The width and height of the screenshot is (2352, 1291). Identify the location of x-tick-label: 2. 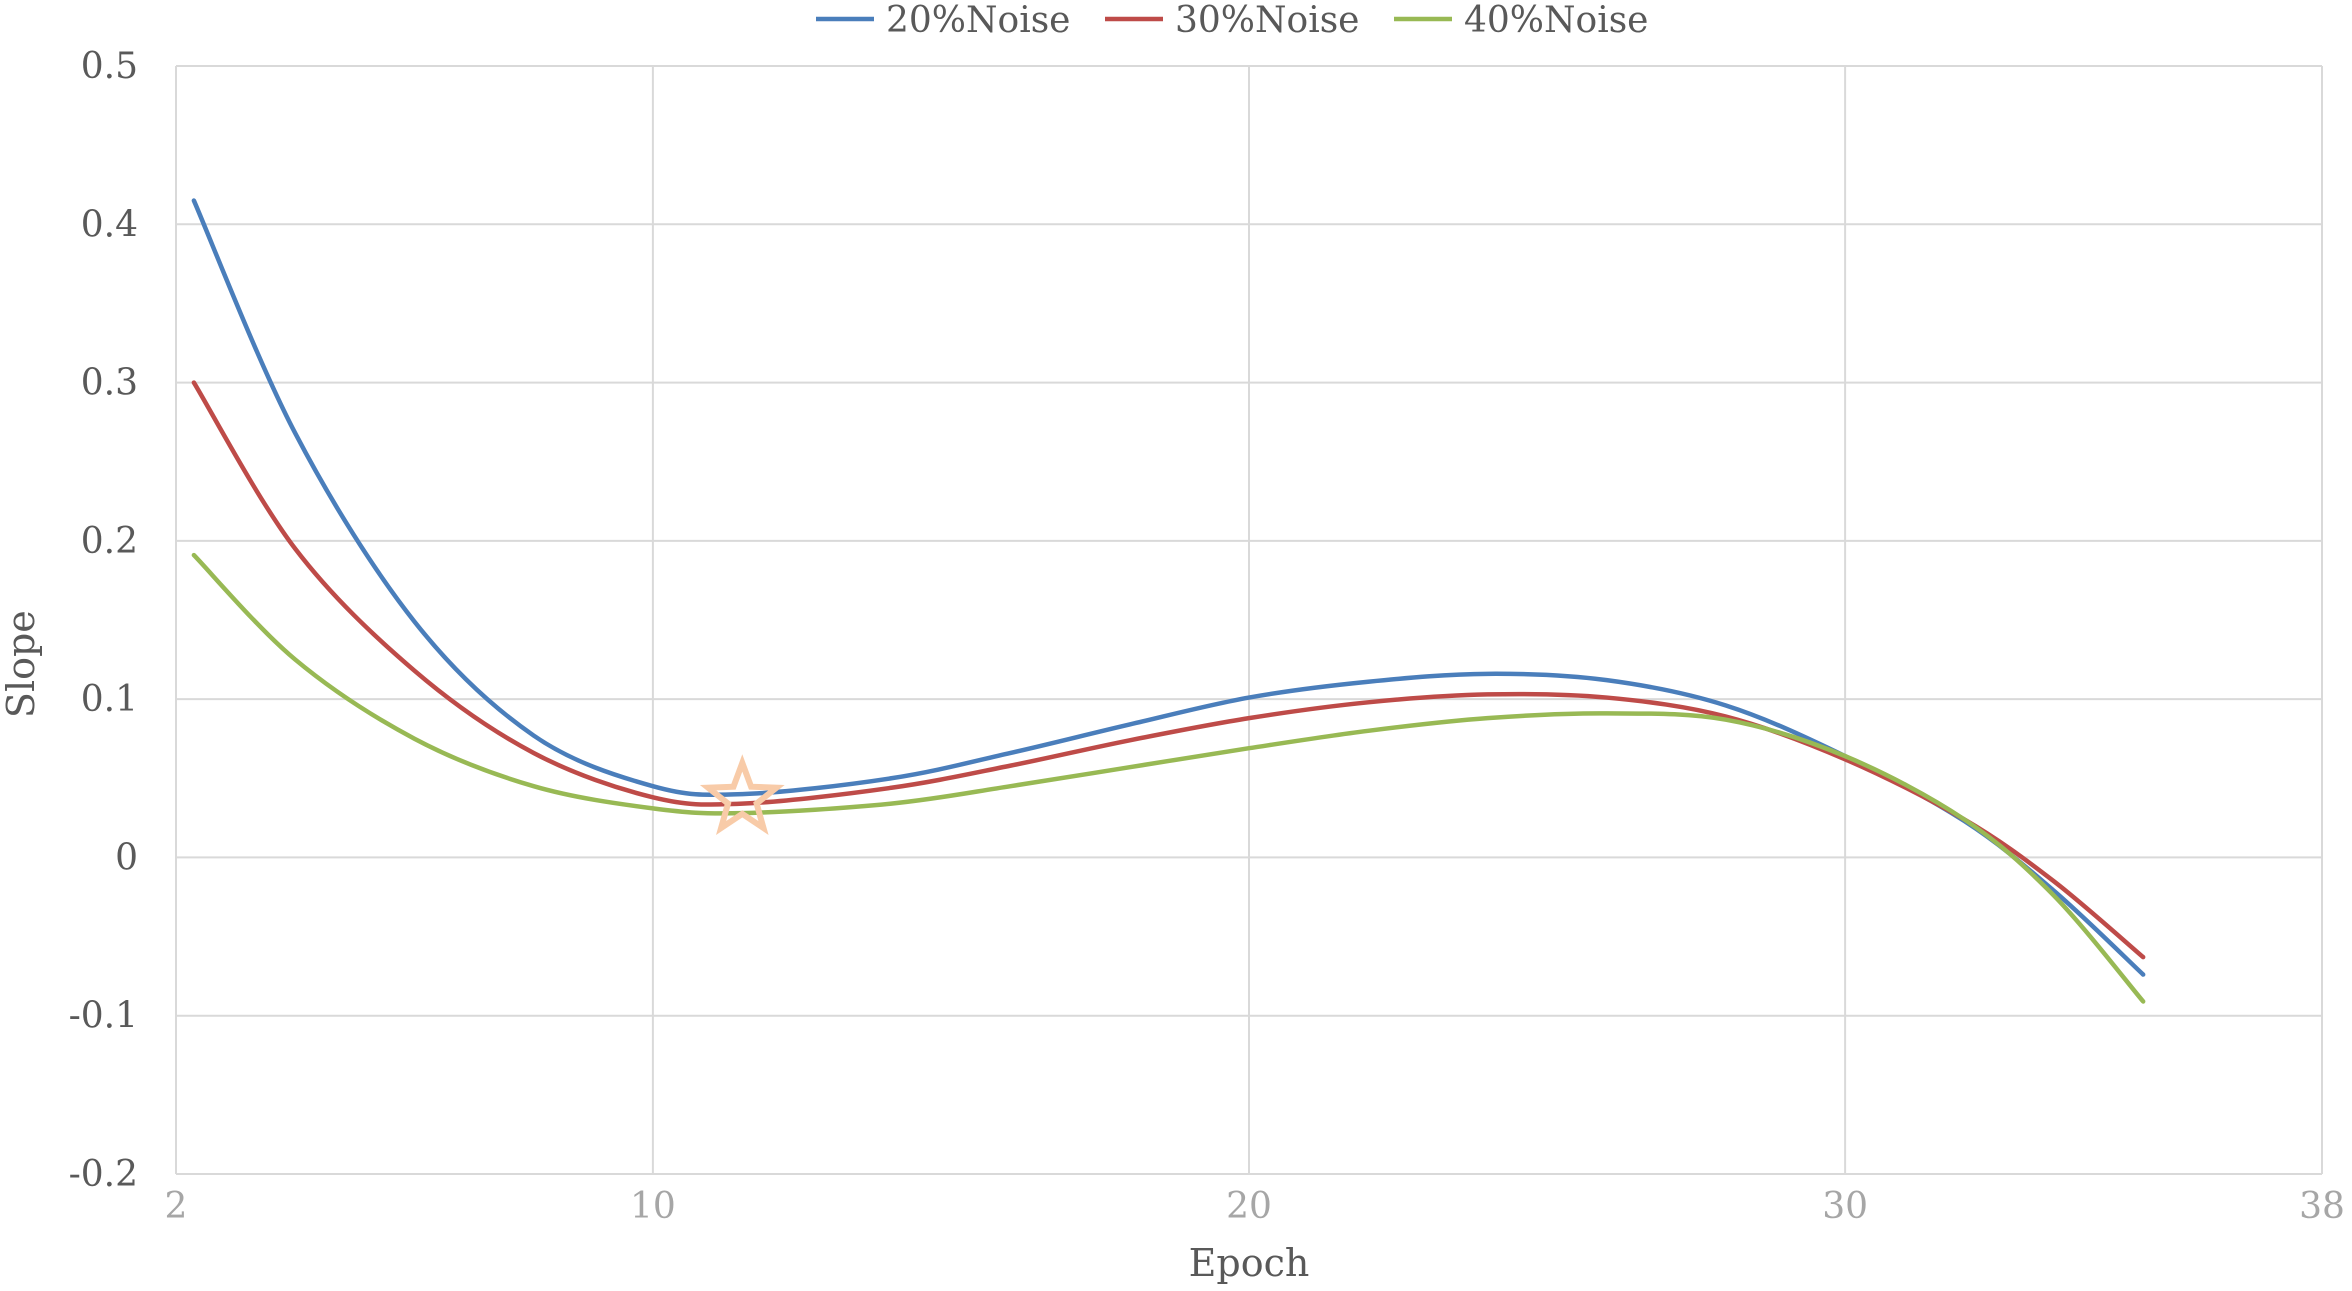
(176, 1206).